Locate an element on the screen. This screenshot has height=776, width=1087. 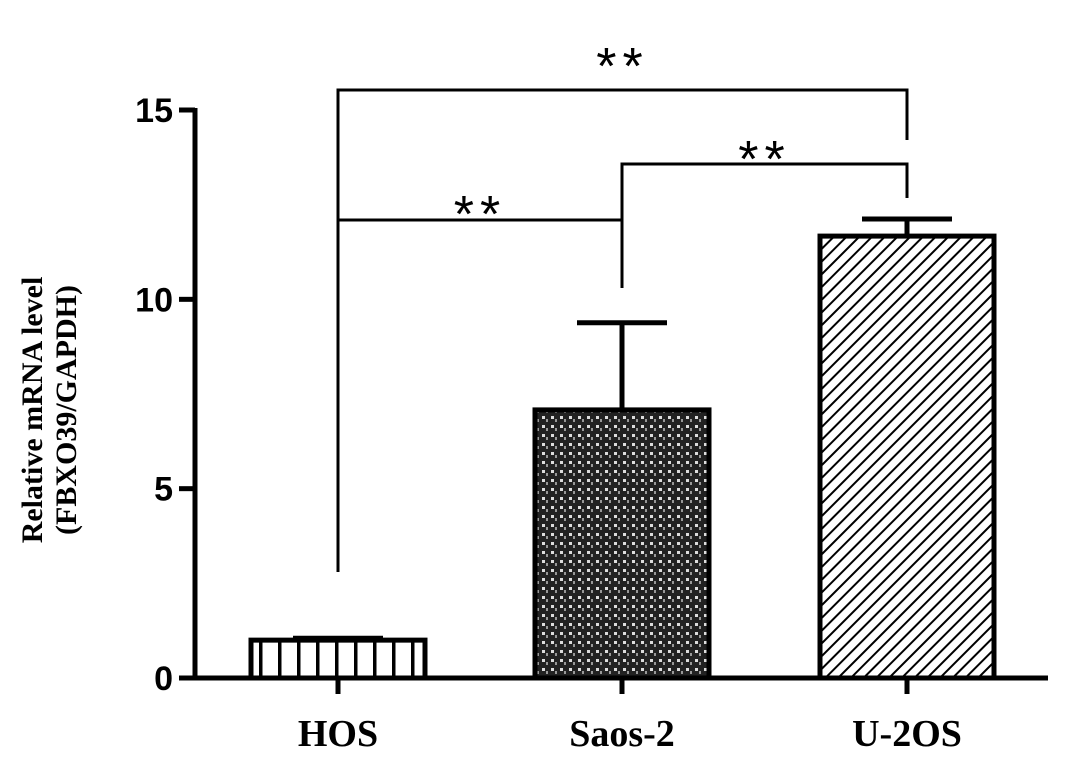
y-axis-title-line: (FBXO39/GAPDH) is located at coordinates (66, 410).